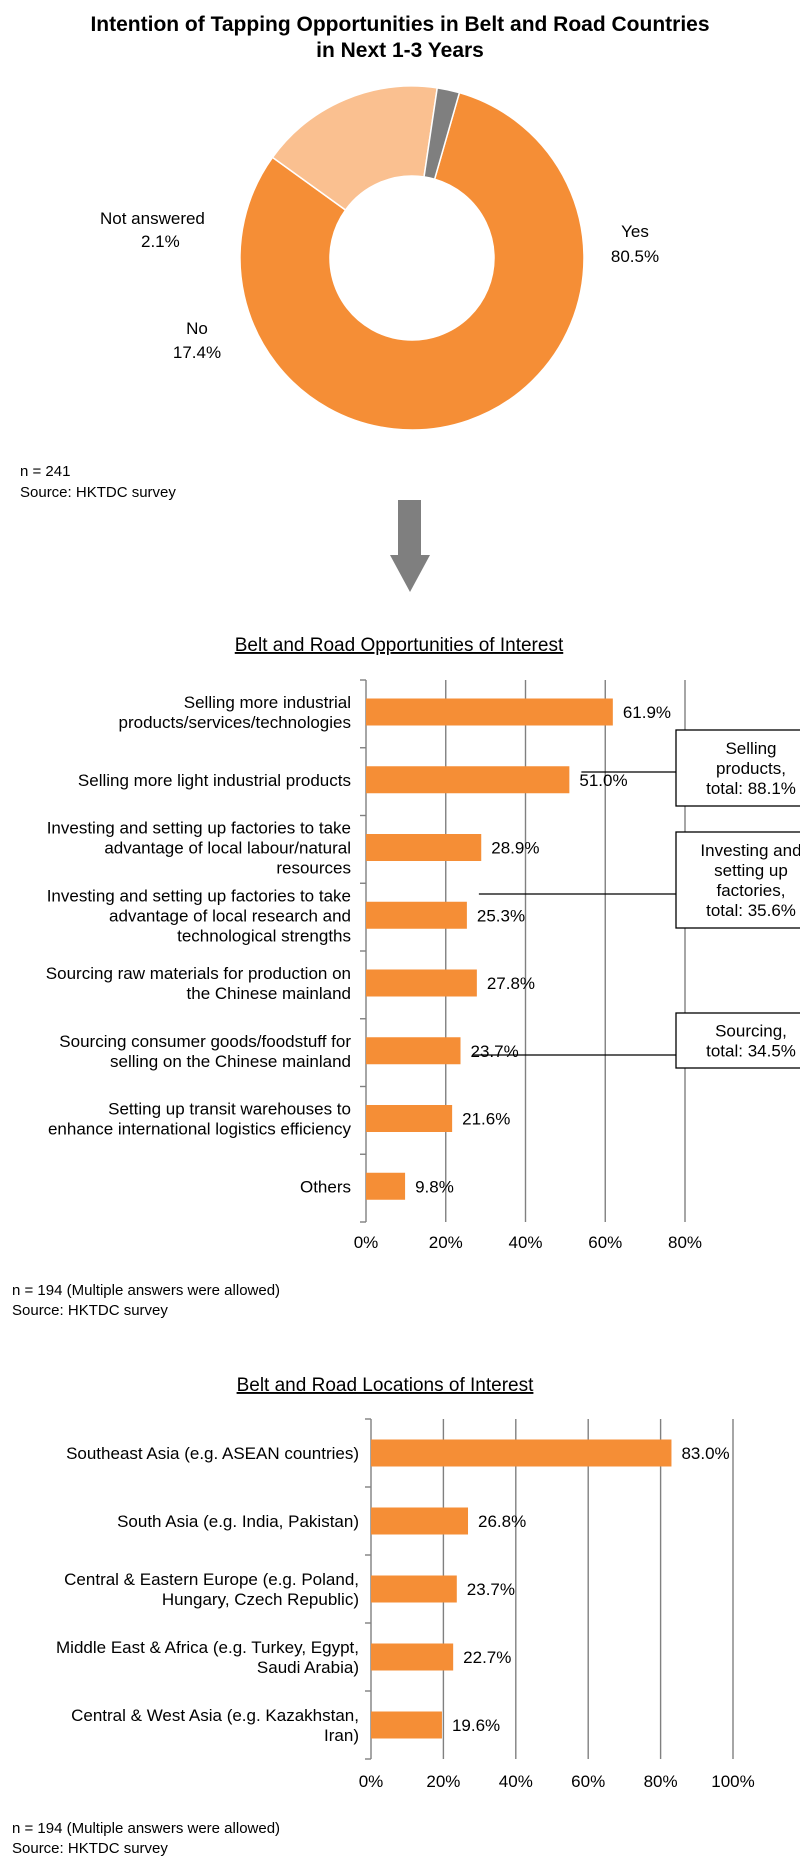  I want to click on opportunities-category-label-2-line-1: advantage of local labour/natural, so click(227, 848).